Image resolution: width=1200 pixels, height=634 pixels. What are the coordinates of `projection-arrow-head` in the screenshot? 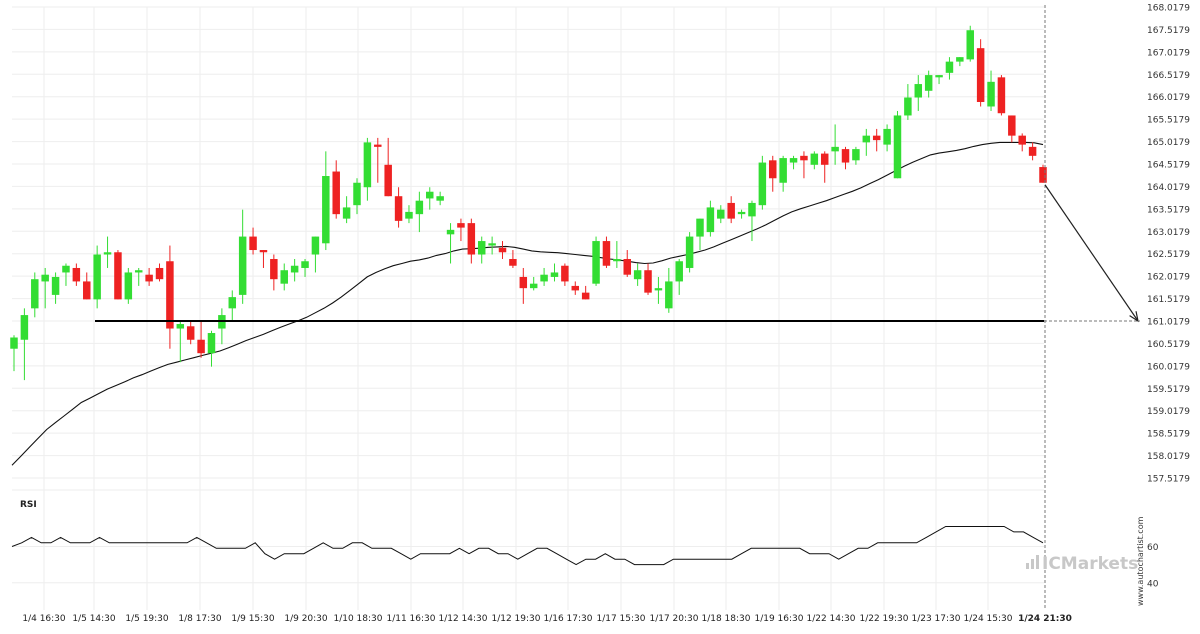 It's located at (1134, 317).